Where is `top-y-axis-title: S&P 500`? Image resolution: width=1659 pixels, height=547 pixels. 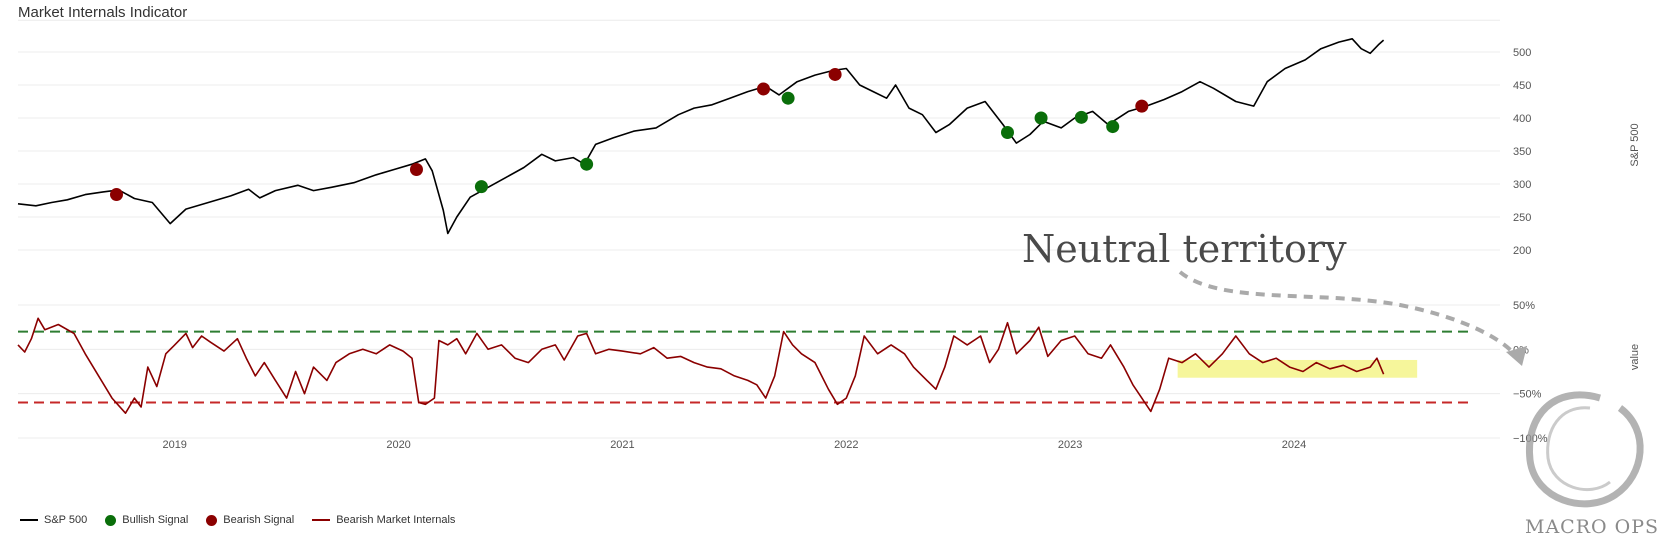
top-y-axis-title: S&P 500 is located at coordinates (1635, 144).